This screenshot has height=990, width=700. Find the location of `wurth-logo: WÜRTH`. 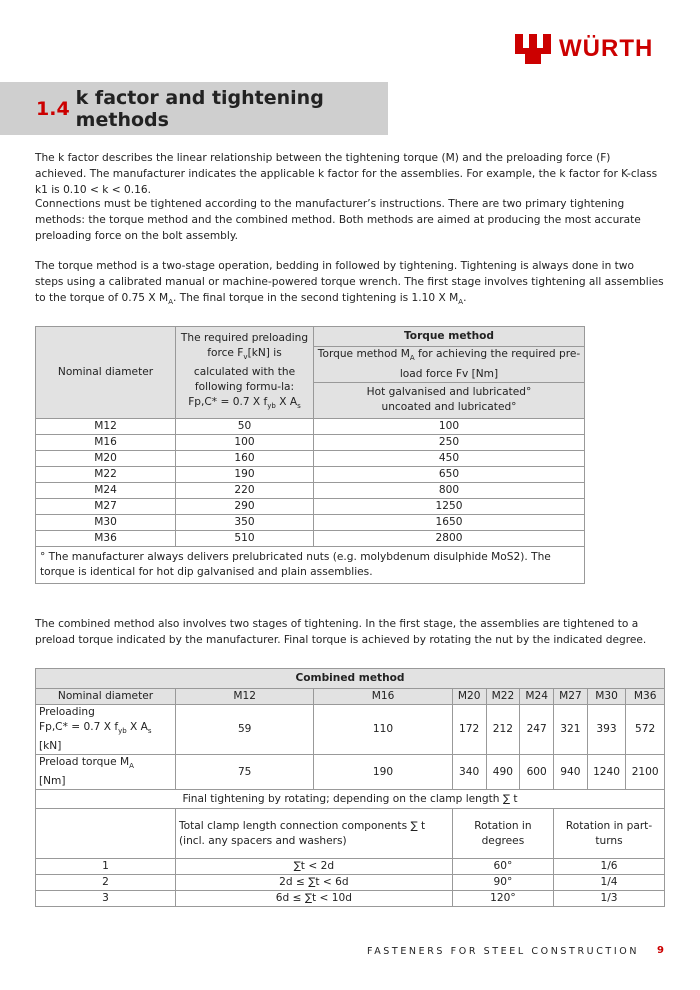

wurth-logo: WÜRTH is located at coordinates (584, 49).